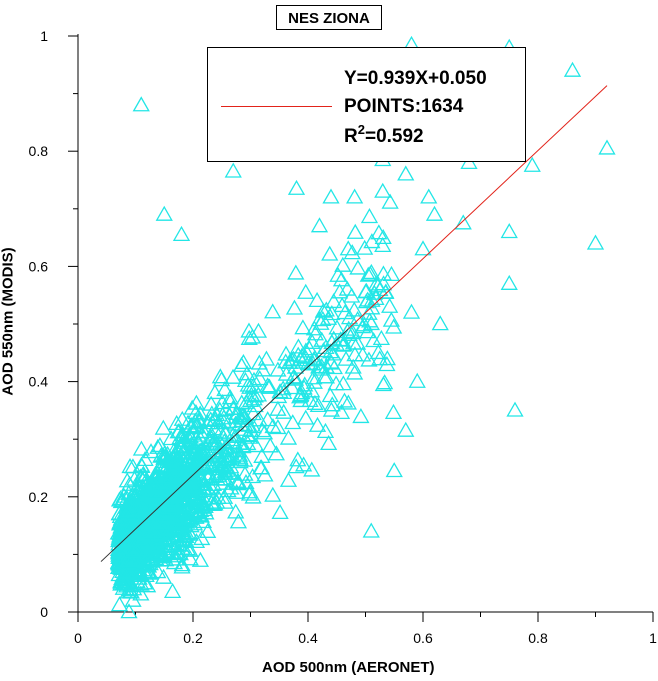 Image resolution: width=658 pixels, height=681 pixels. I want to click on x-tick-label: 0.8, so click(538, 638).